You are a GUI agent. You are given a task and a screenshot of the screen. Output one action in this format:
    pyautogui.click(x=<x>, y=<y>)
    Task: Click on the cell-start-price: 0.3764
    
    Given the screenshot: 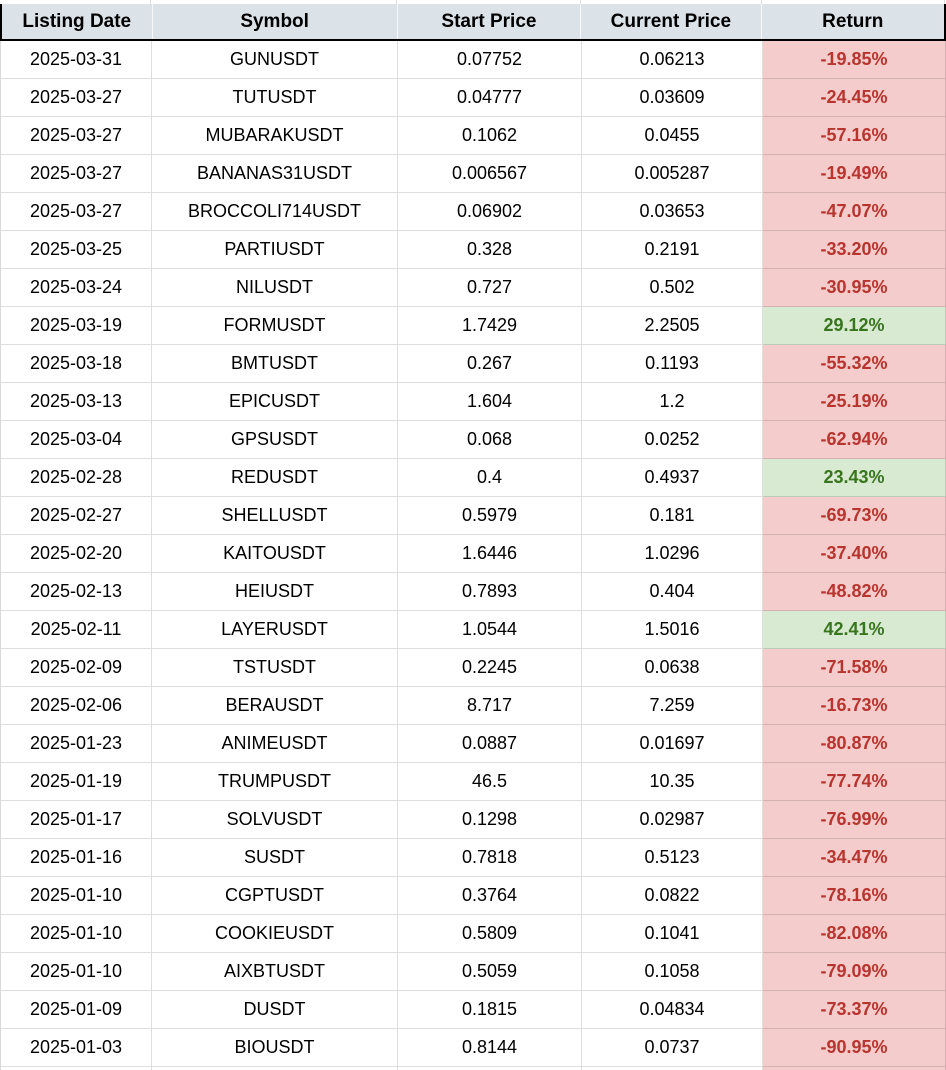 What is the action you would take?
    pyautogui.click(x=490, y=896)
    